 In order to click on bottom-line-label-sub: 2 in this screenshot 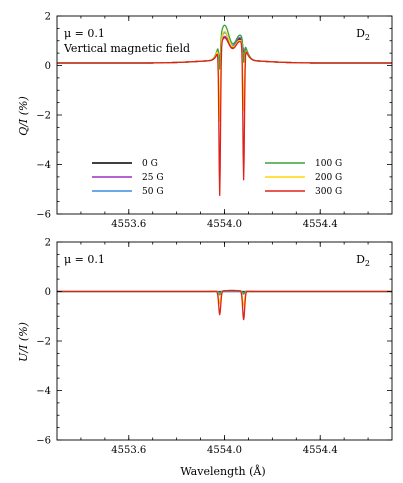, I will do `click(367, 263)`.